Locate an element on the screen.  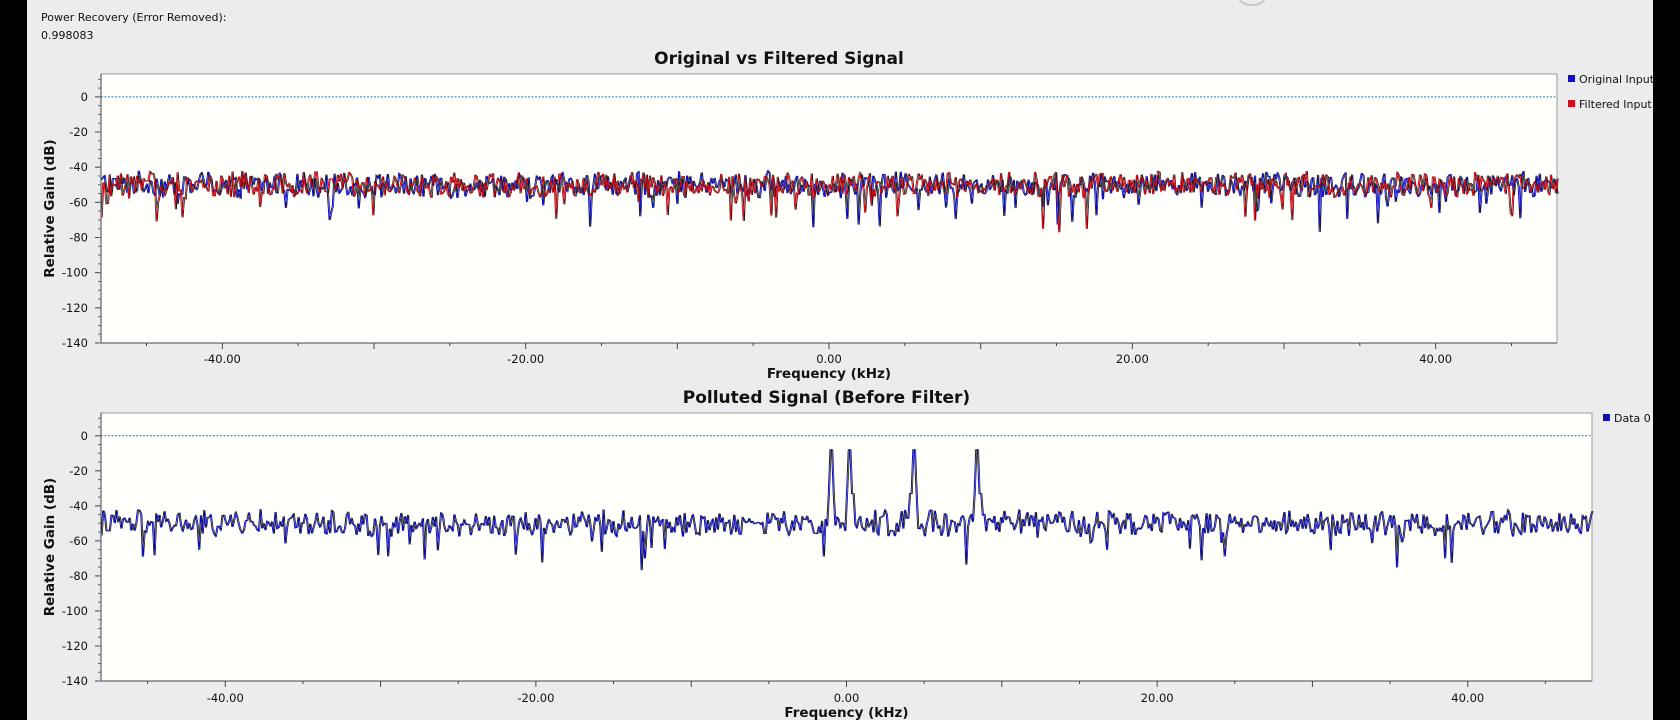
right-edge-bar is located at coordinates (1666, 360).